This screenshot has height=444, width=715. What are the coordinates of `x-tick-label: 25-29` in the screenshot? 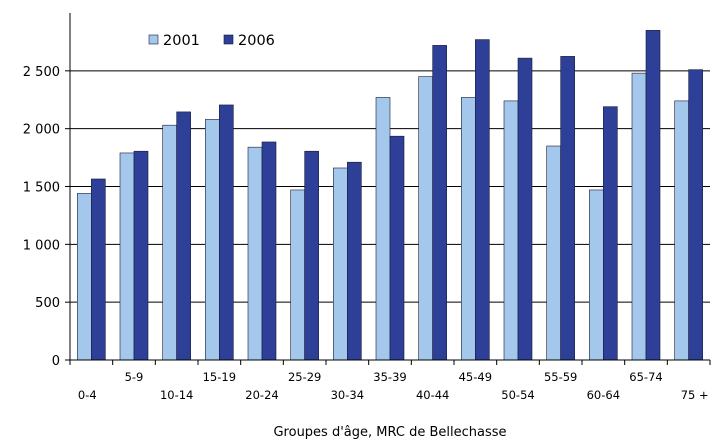 It's located at (304, 377).